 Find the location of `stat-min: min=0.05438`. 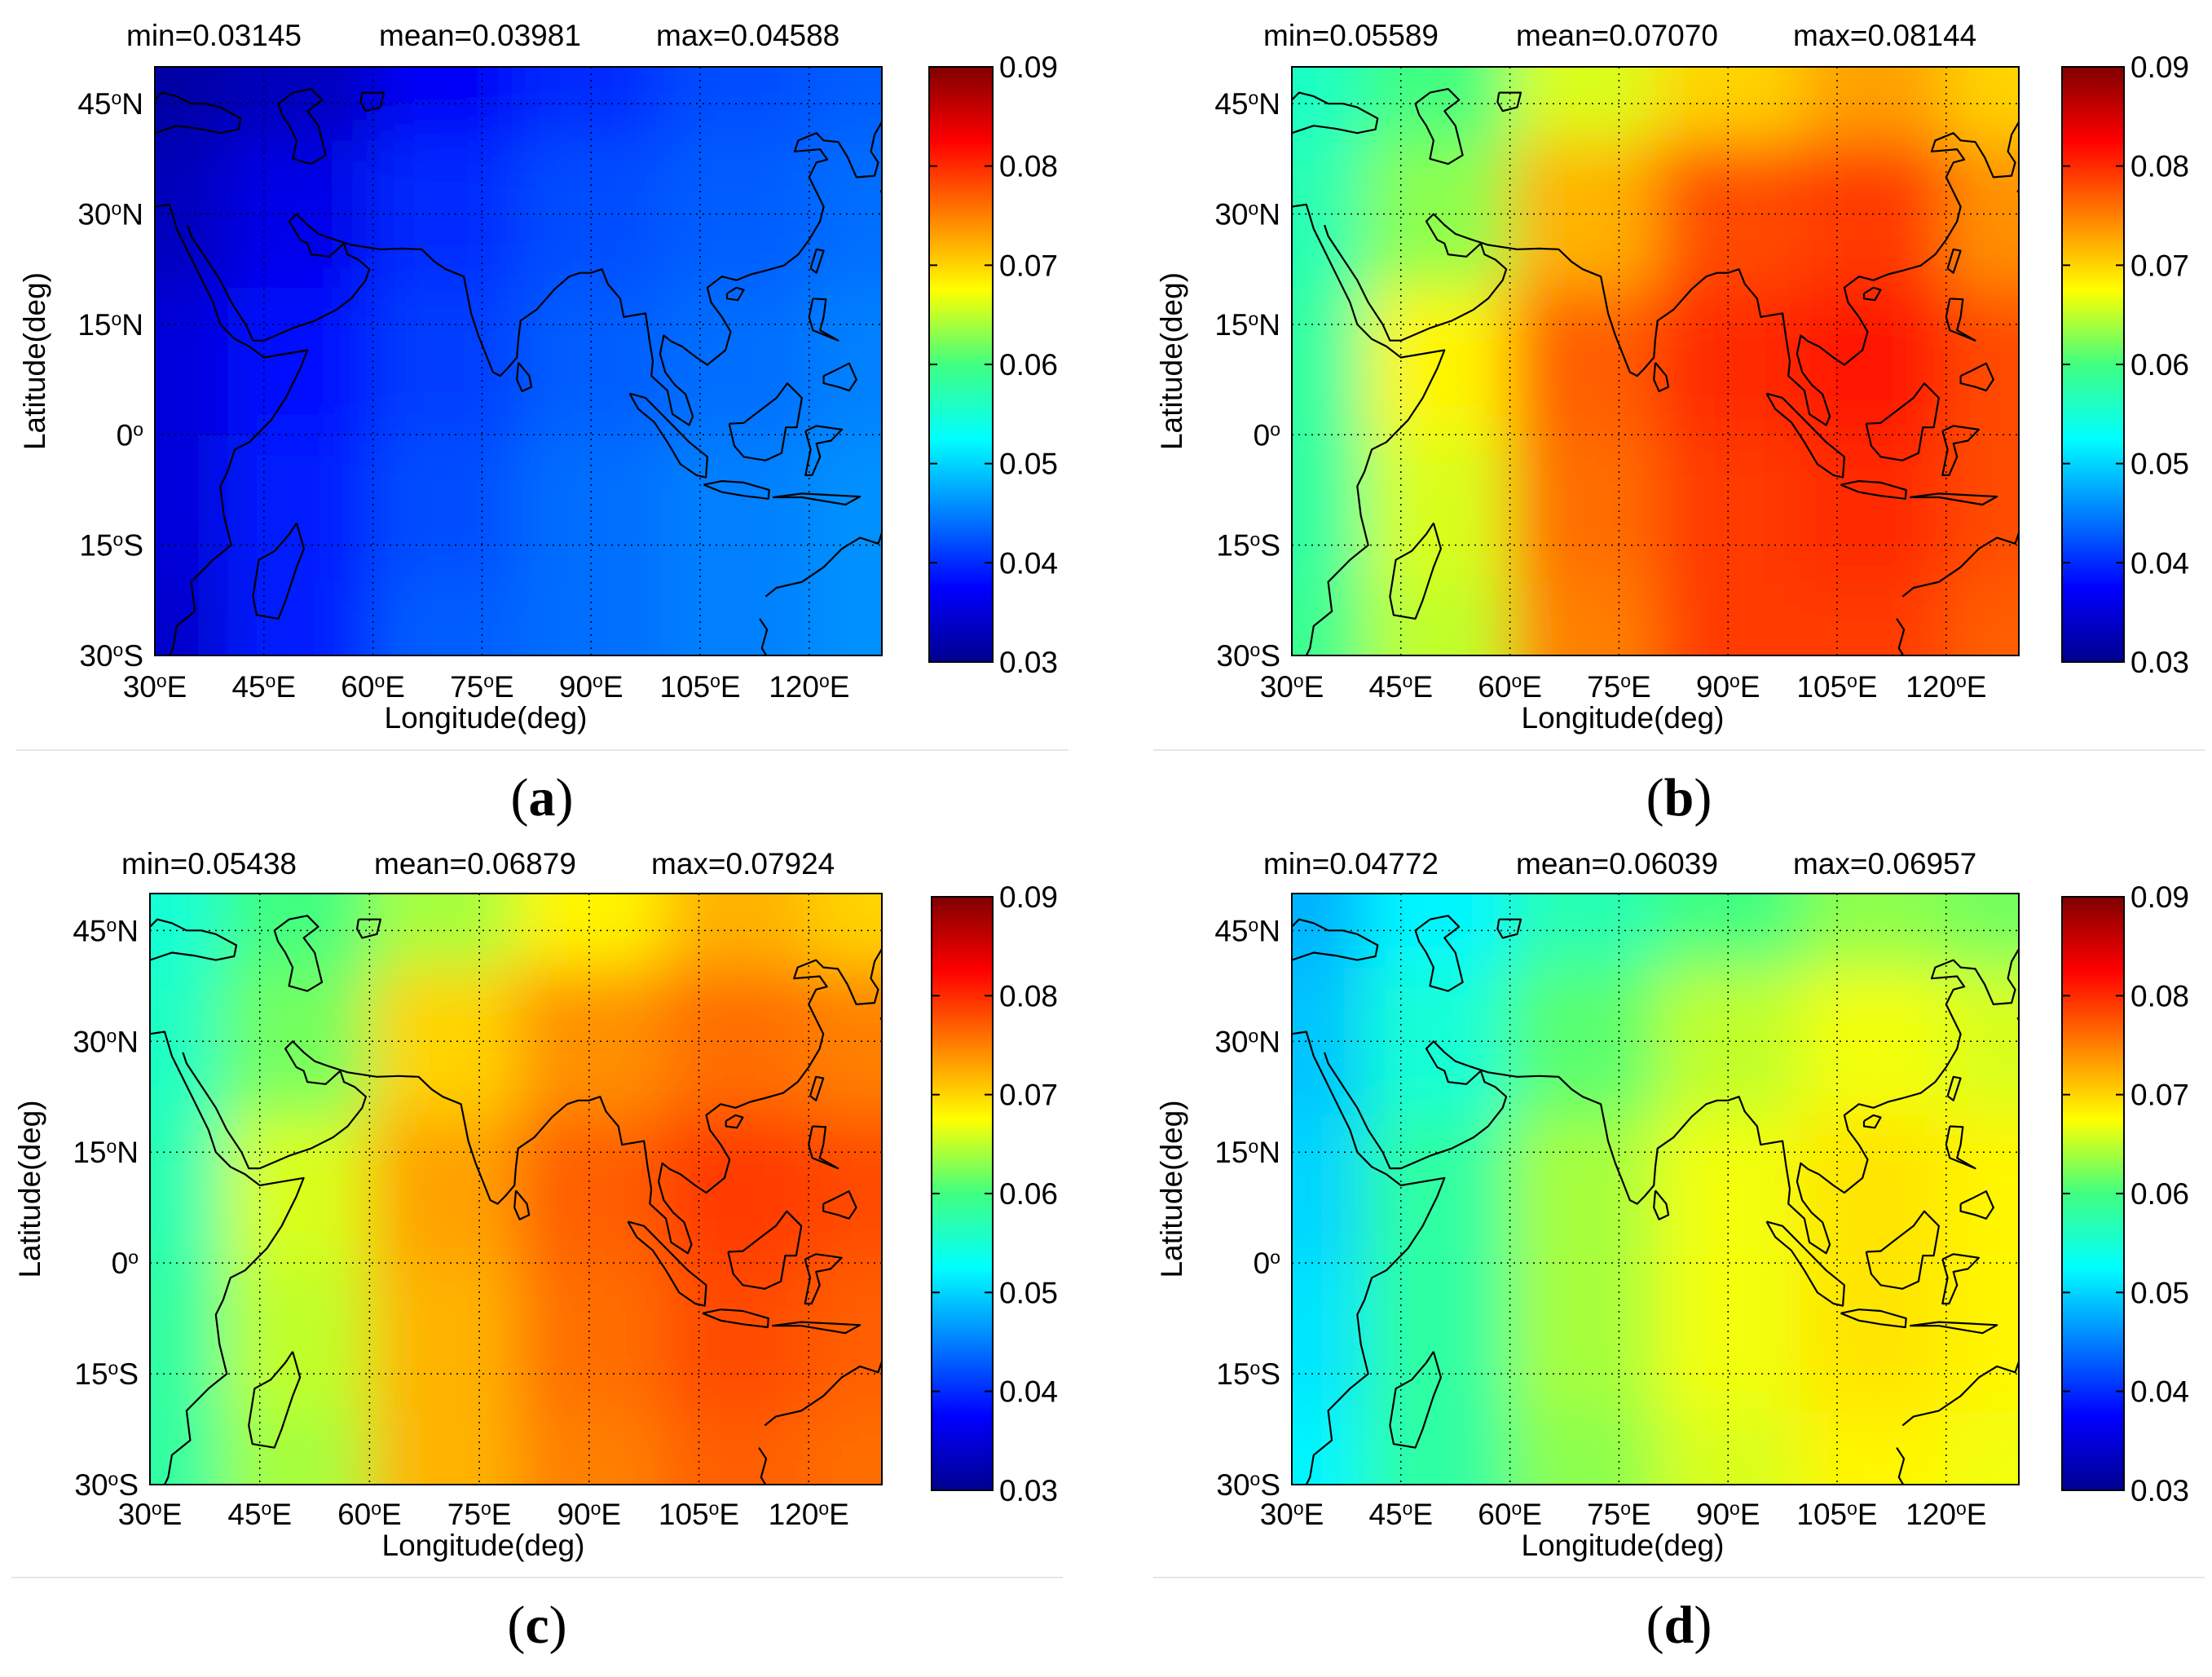

stat-min: min=0.05438 is located at coordinates (209, 863).